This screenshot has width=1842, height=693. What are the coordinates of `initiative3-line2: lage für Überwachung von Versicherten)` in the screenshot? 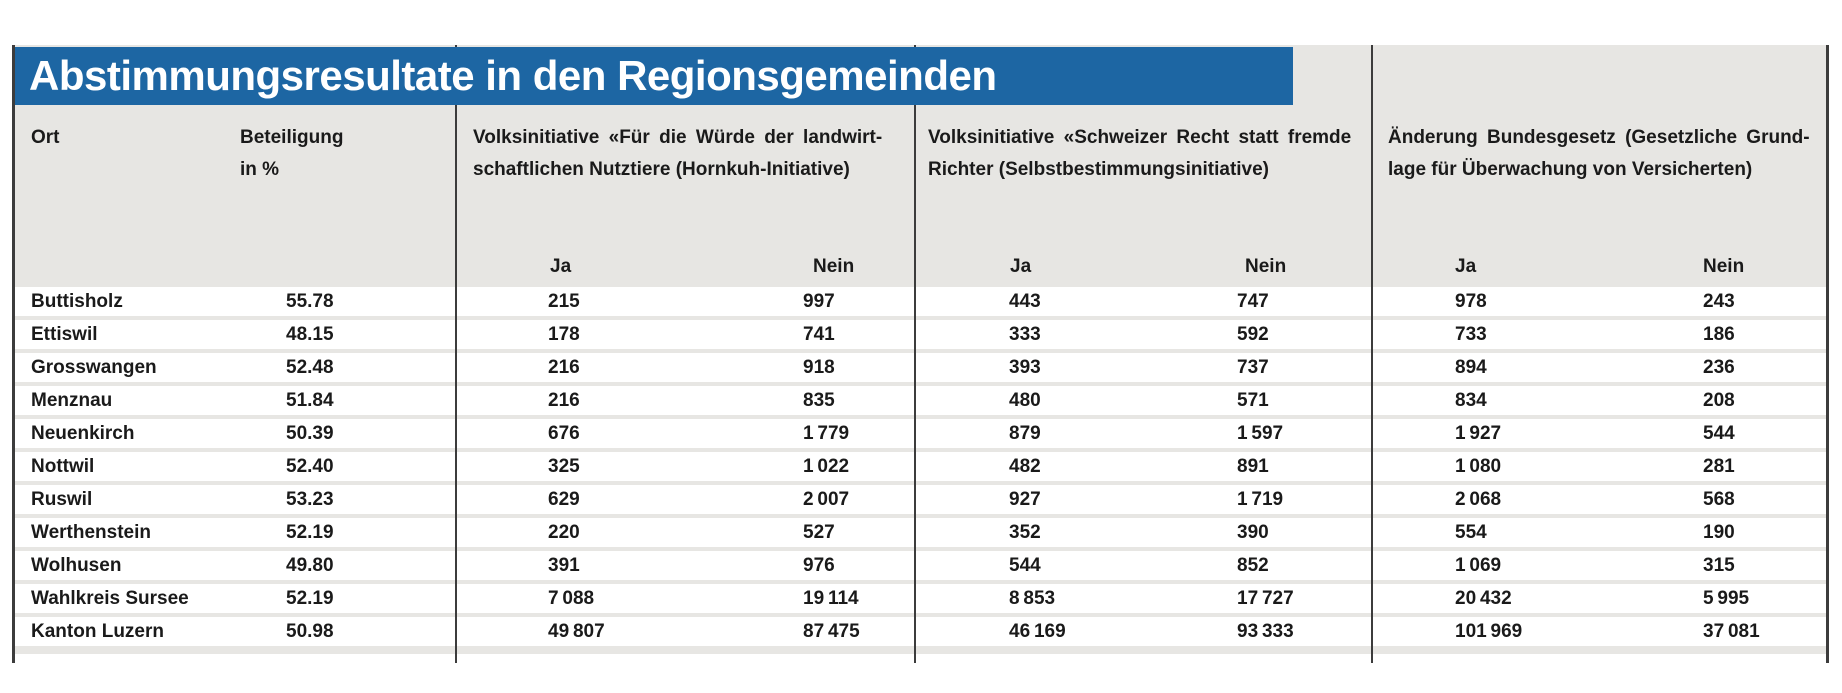 It's located at (1570, 169).